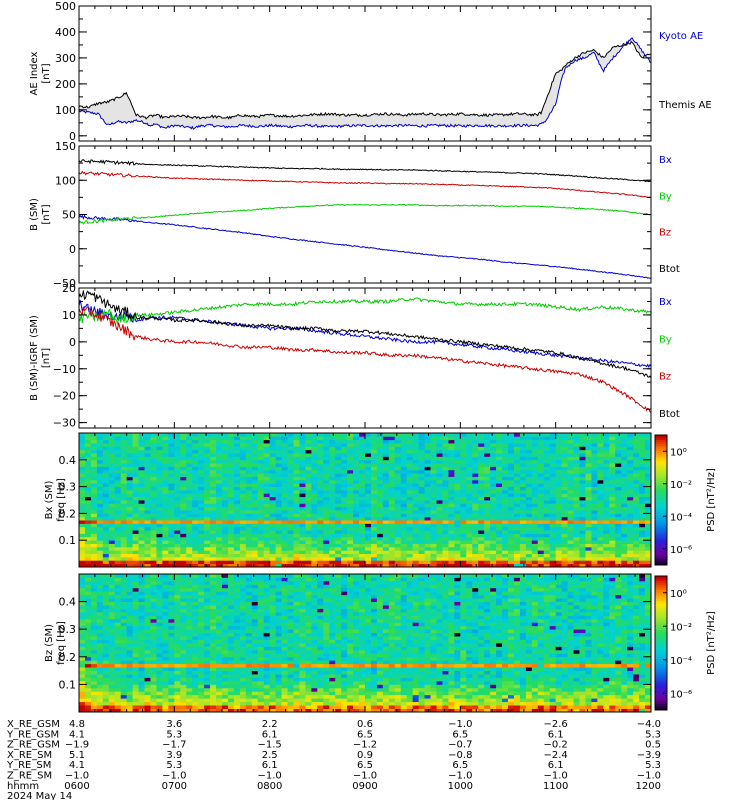 The image size is (750, 800). Describe the element at coordinates (72, 136) in the screenshot. I see `y-tick-label: 0` at that location.